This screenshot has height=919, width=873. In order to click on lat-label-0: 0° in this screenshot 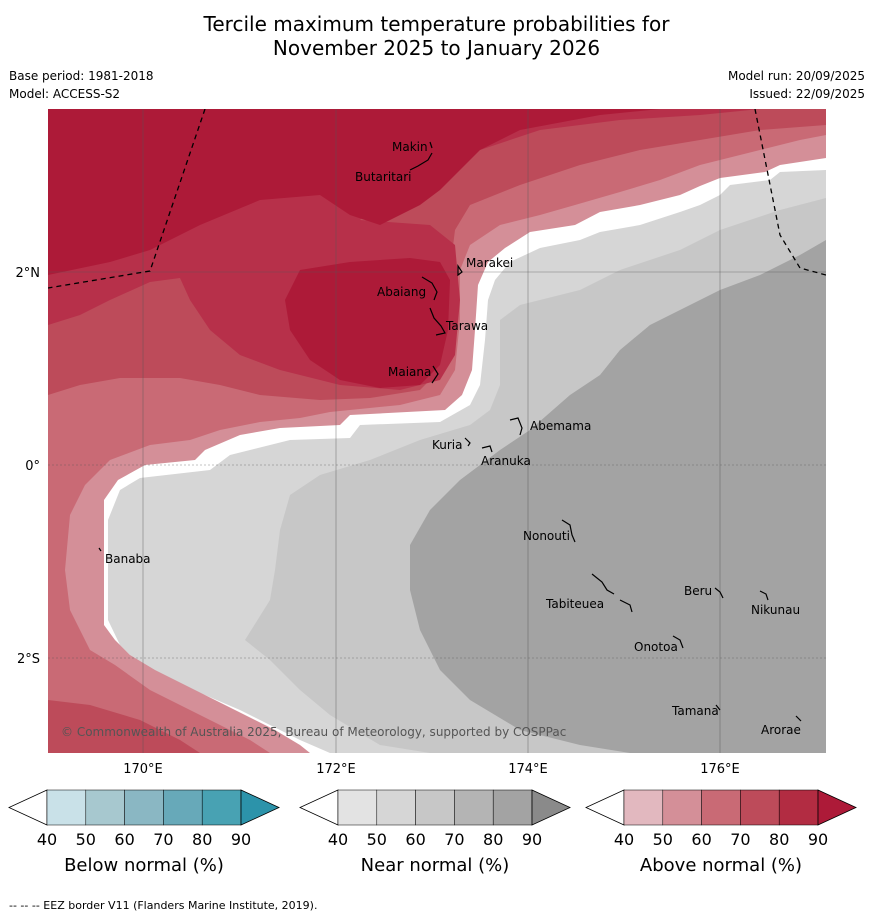, I will do `click(32, 466)`.